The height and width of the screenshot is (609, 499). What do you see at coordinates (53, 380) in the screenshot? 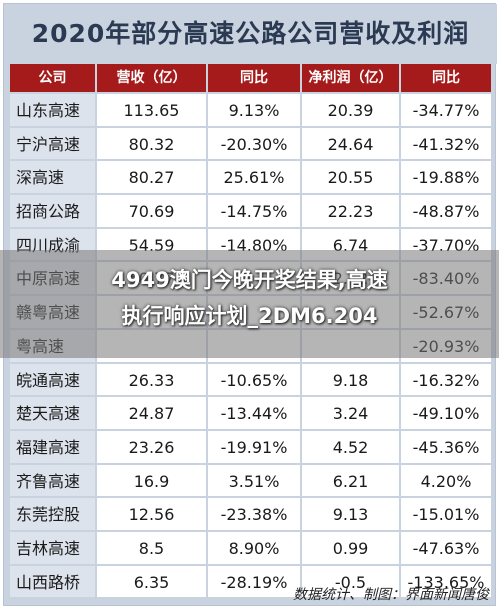
I see `company-cell: 皖通高速` at bounding box center [53, 380].